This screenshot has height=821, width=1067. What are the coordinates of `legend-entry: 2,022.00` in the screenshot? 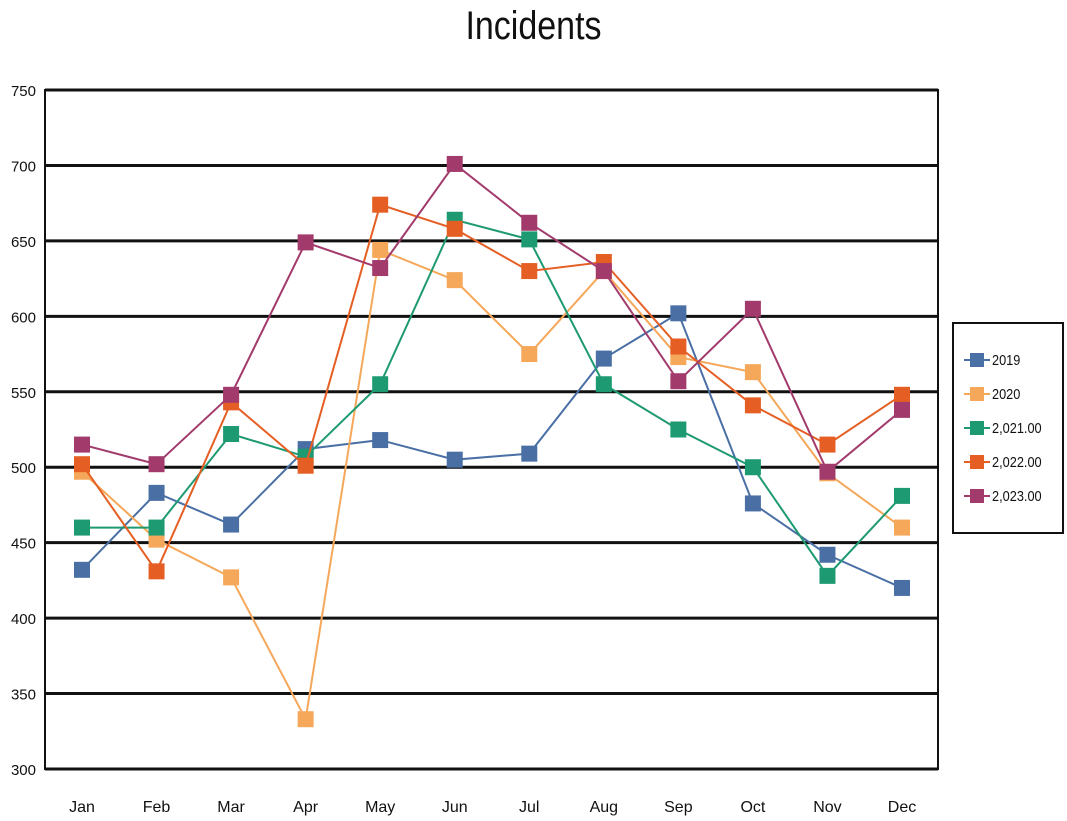 It's located at (1007, 462).